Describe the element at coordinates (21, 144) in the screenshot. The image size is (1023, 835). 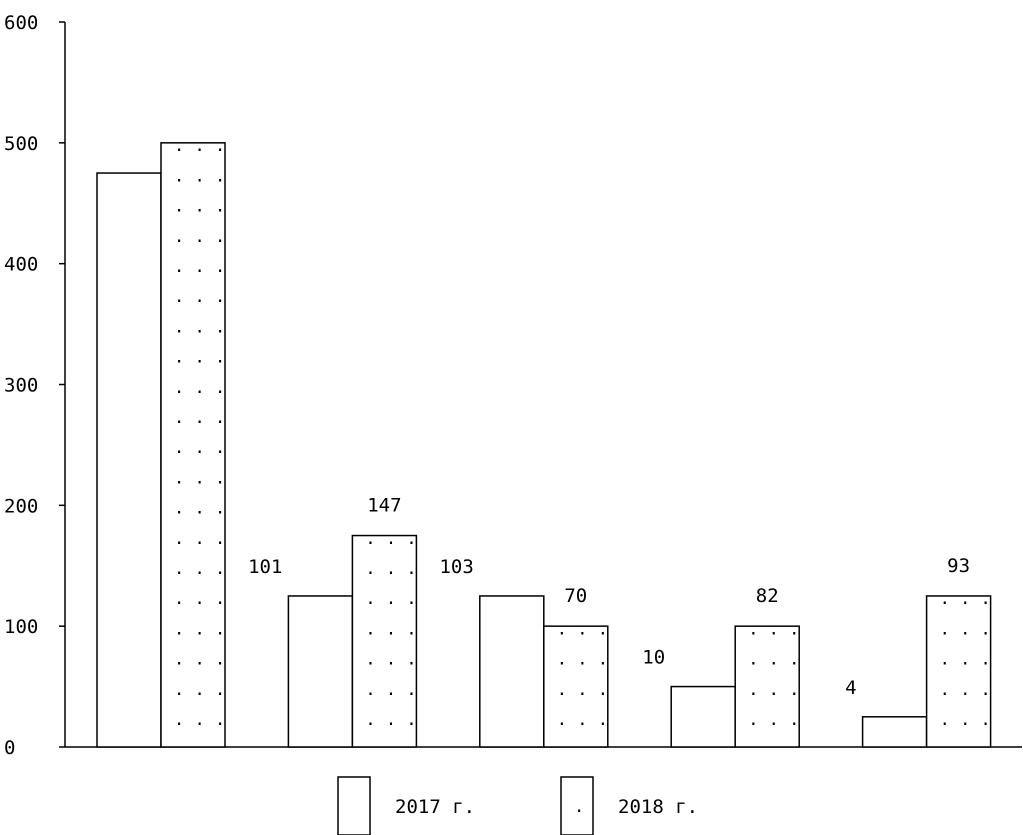
I see `y-tick-label: 500` at that location.